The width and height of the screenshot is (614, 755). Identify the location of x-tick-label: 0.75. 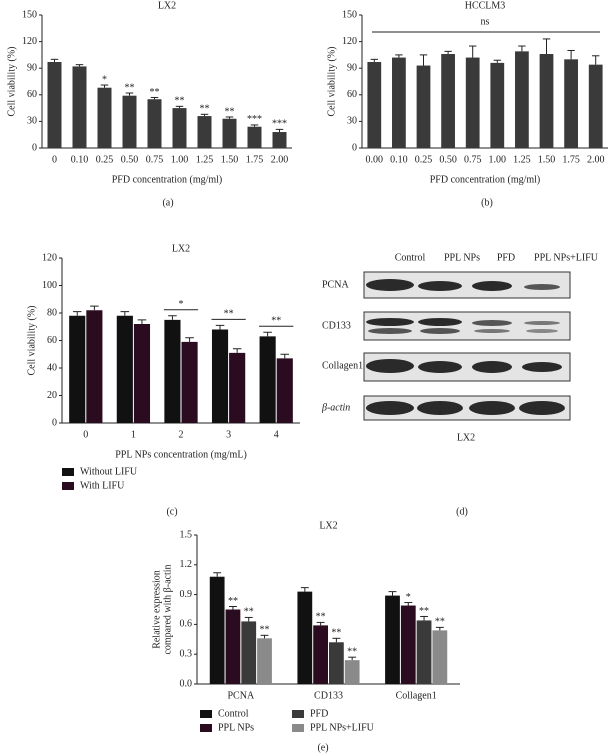
(473, 159).